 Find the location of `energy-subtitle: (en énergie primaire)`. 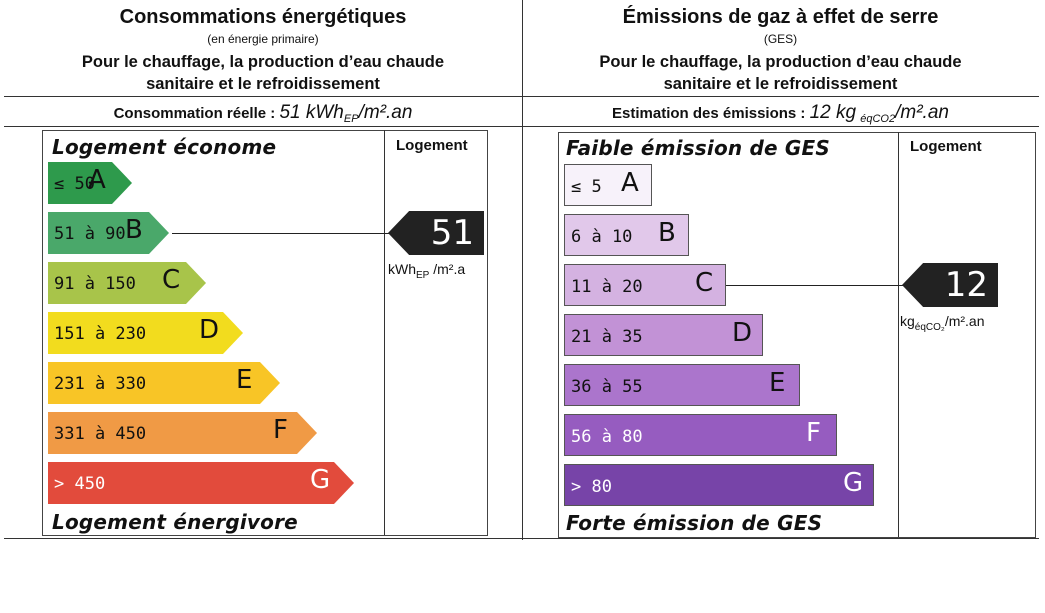

energy-subtitle: (en énergie primaire) is located at coordinates (263, 39).